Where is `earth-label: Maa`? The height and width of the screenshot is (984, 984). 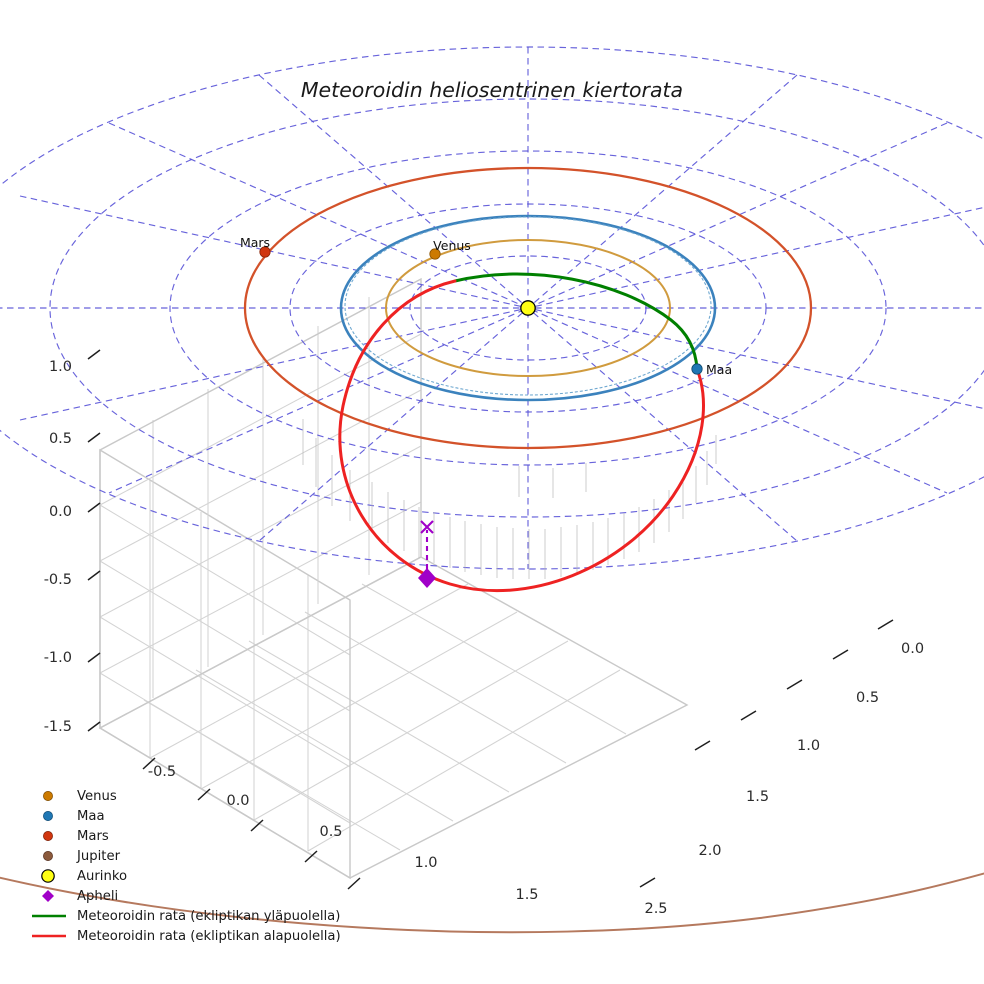
earth-label: Maa is located at coordinates (719, 369).